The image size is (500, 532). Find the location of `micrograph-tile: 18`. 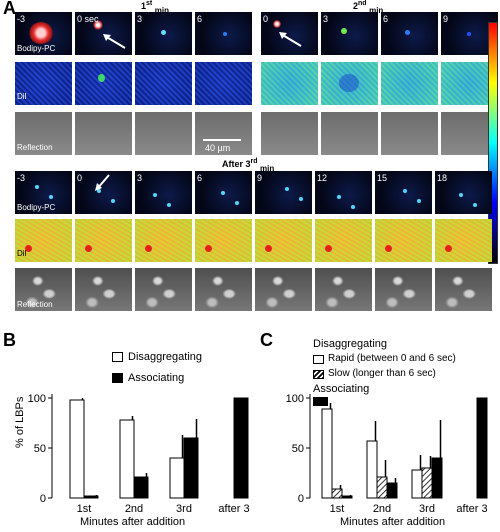

micrograph-tile: 18 is located at coordinates (463, 192).